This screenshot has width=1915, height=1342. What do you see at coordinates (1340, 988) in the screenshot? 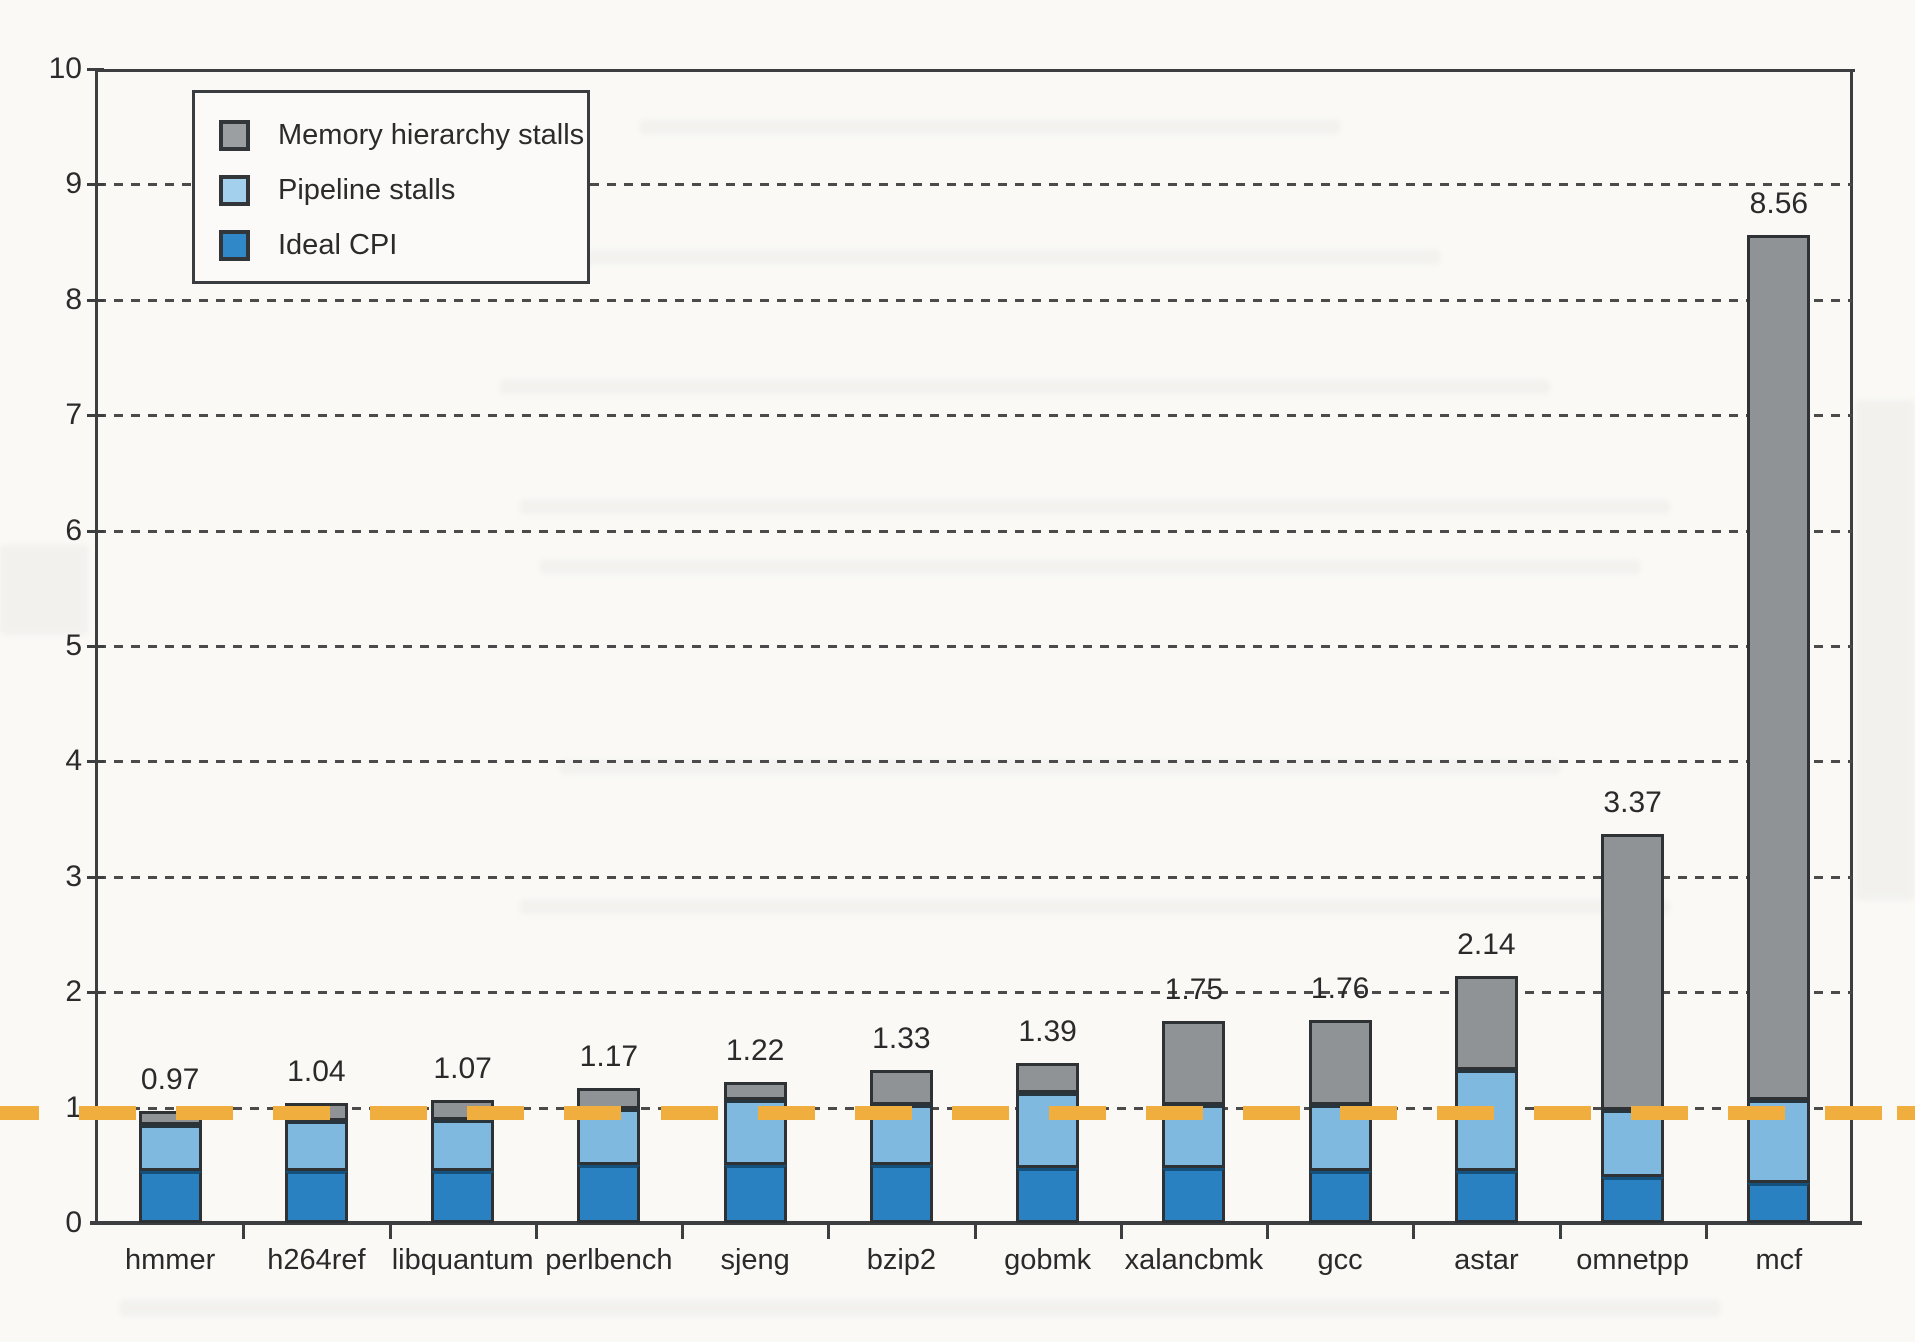
I see `bar-value-label: 1.76` at bounding box center [1340, 988].